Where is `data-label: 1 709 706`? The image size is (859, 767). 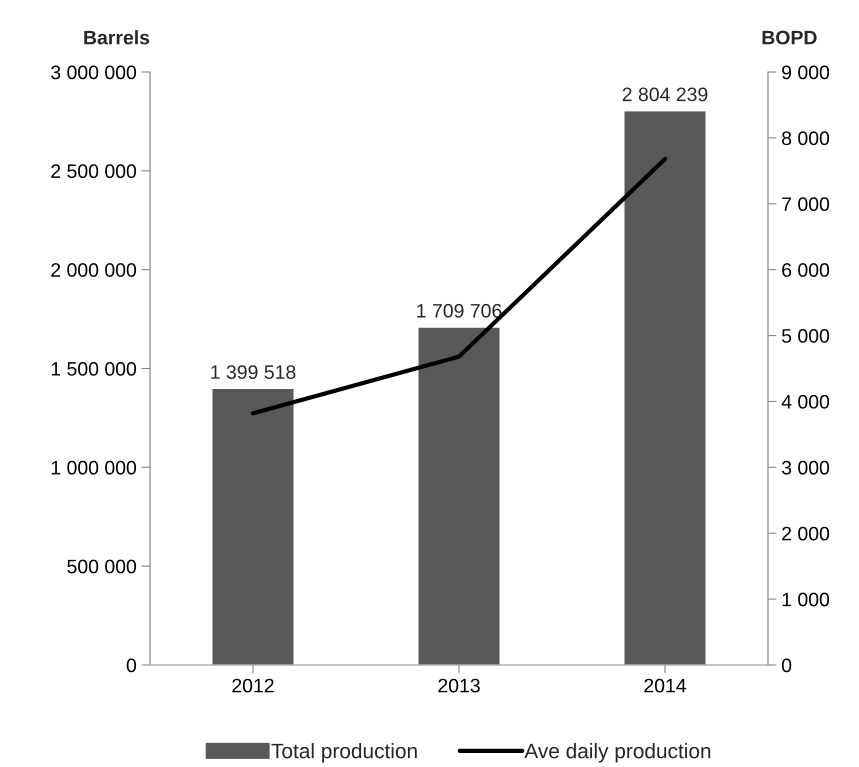 data-label: 1 709 706 is located at coordinates (459, 311).